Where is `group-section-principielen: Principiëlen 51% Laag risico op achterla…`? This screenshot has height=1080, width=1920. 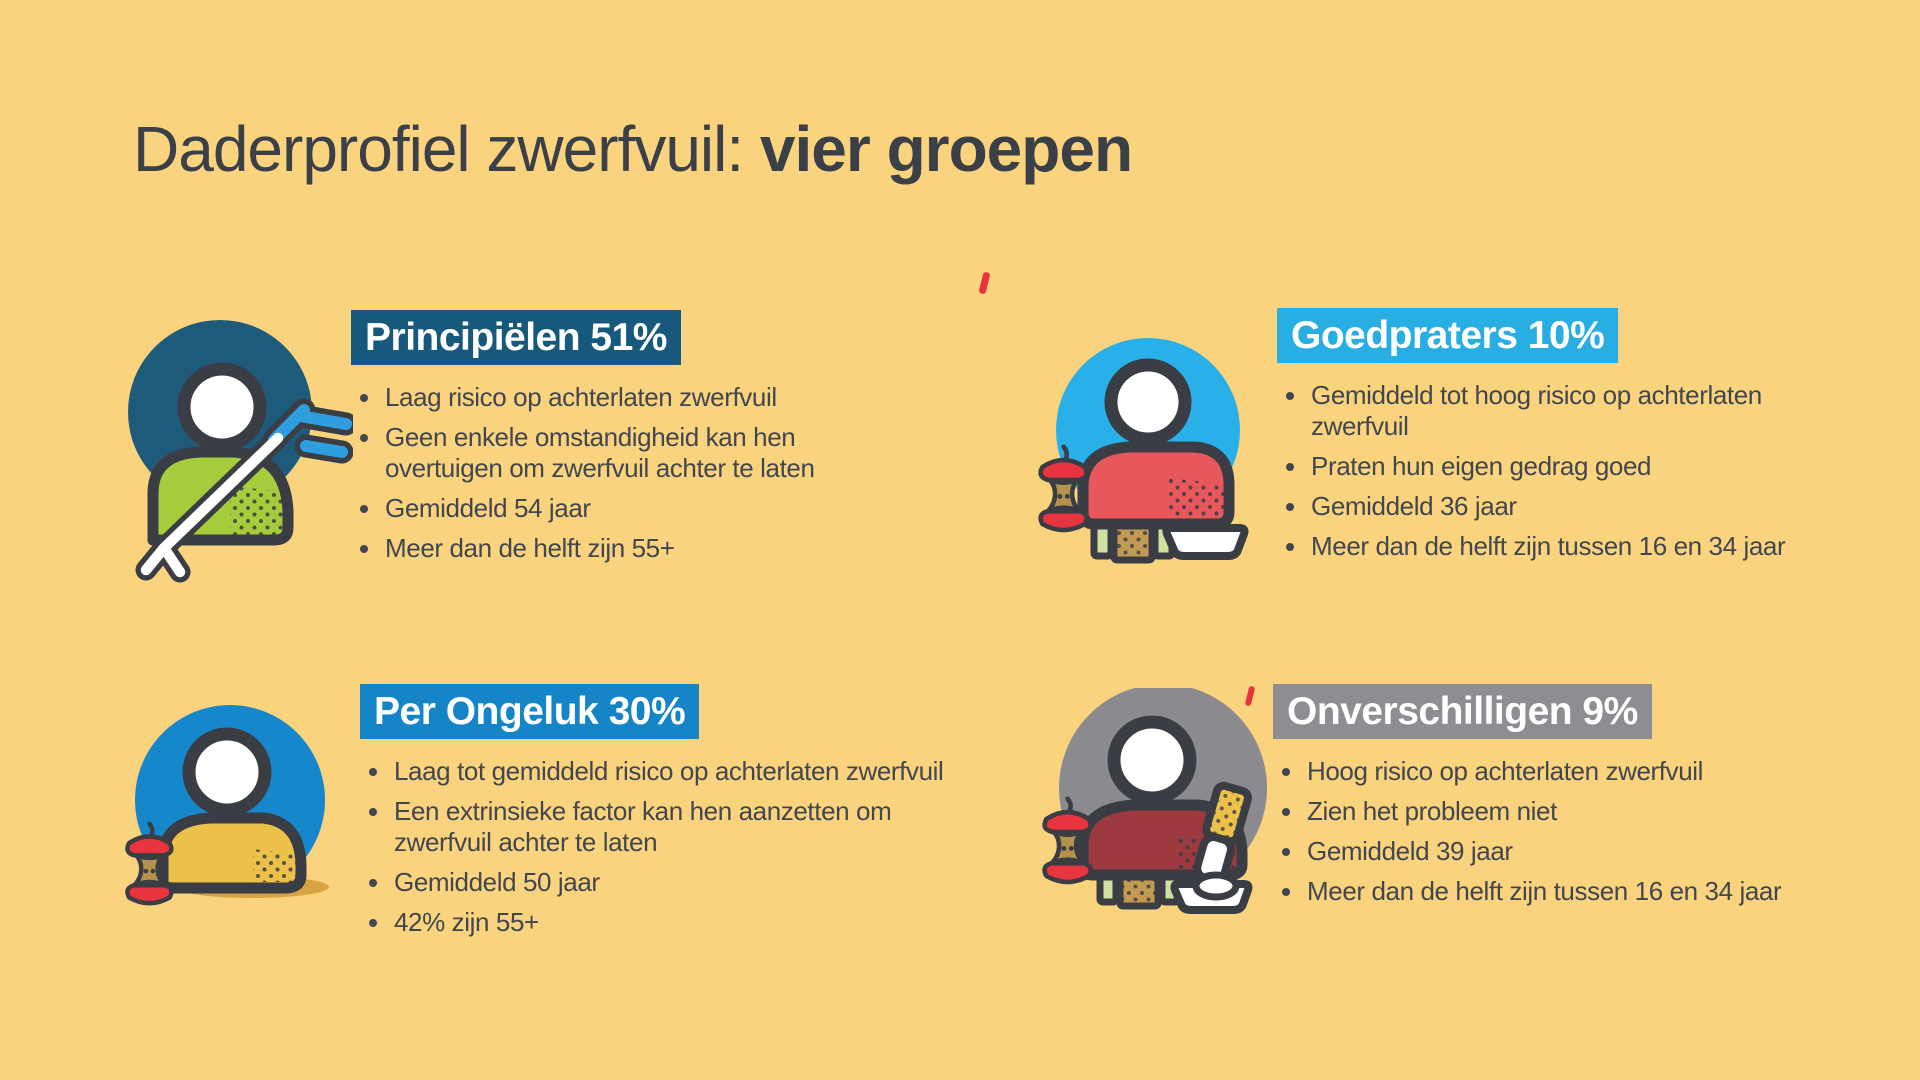
group-section-principielen: Principiëlen 51% Laag risico op achterla… is located at coordinates (701, 441).